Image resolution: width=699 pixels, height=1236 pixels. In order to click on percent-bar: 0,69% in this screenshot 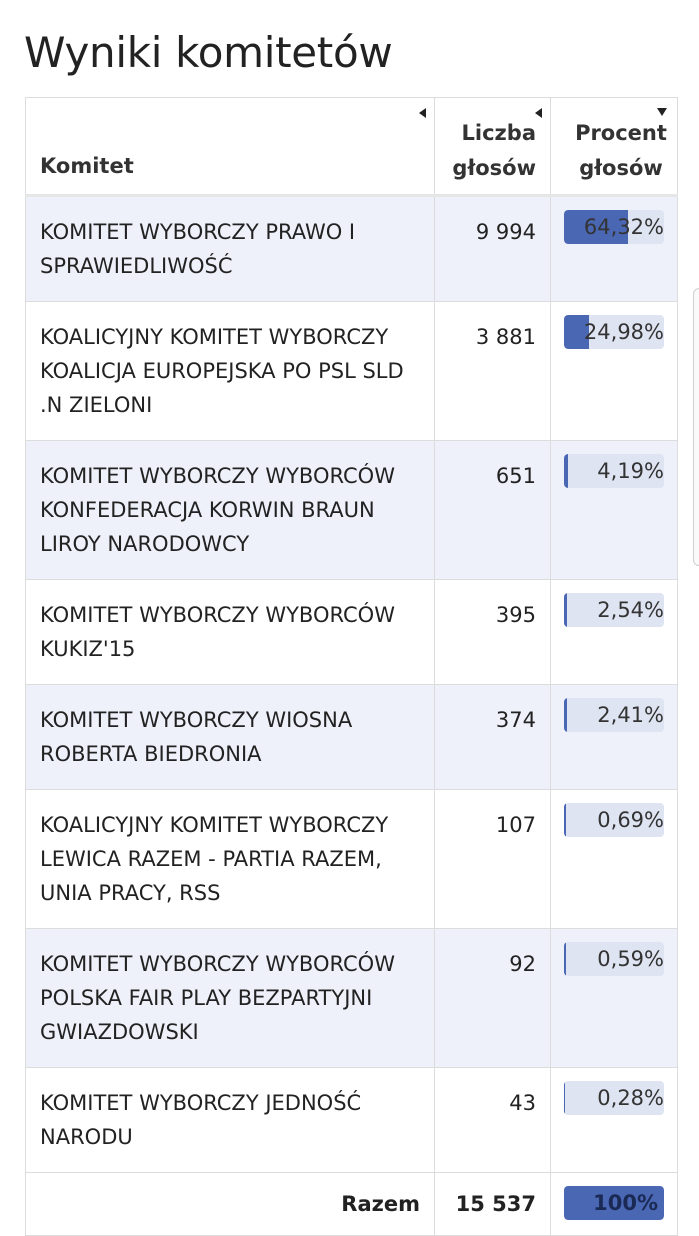, I will do `click(614, 820)`.